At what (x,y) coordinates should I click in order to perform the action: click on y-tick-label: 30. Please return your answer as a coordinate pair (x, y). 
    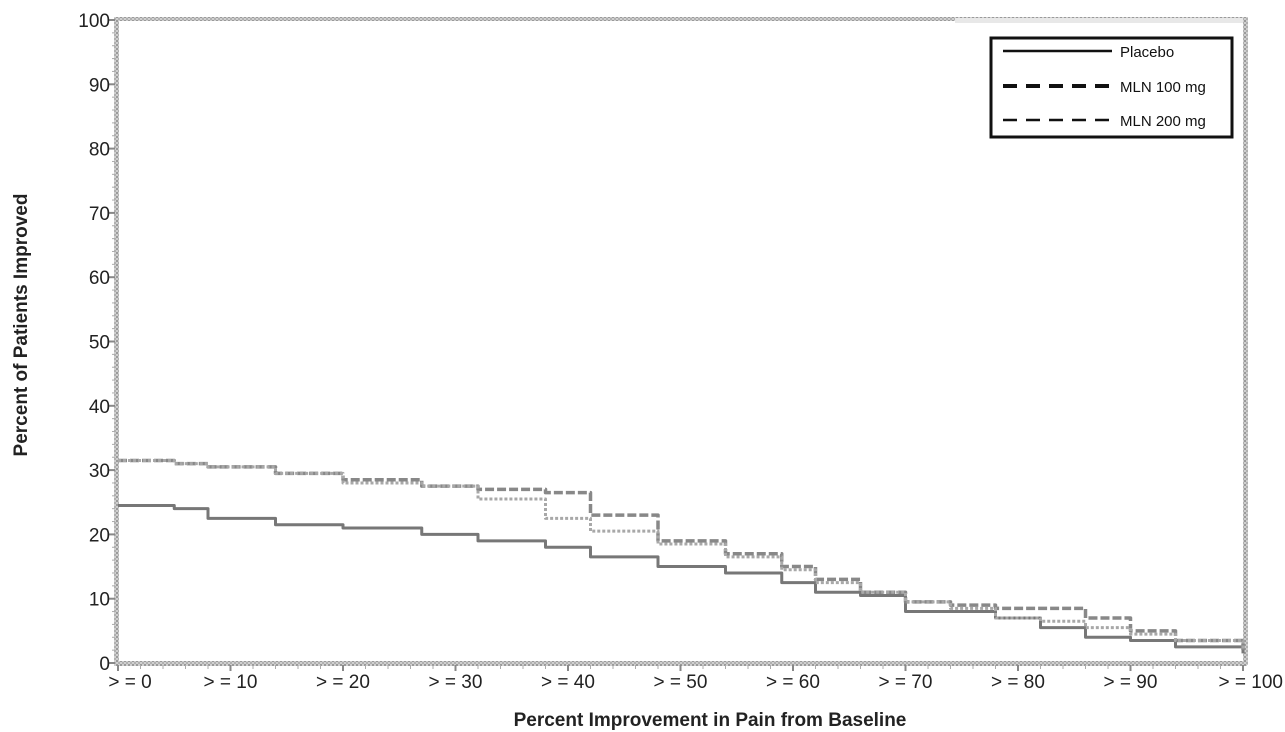
    Looking at the image, I should click on (99, 471).